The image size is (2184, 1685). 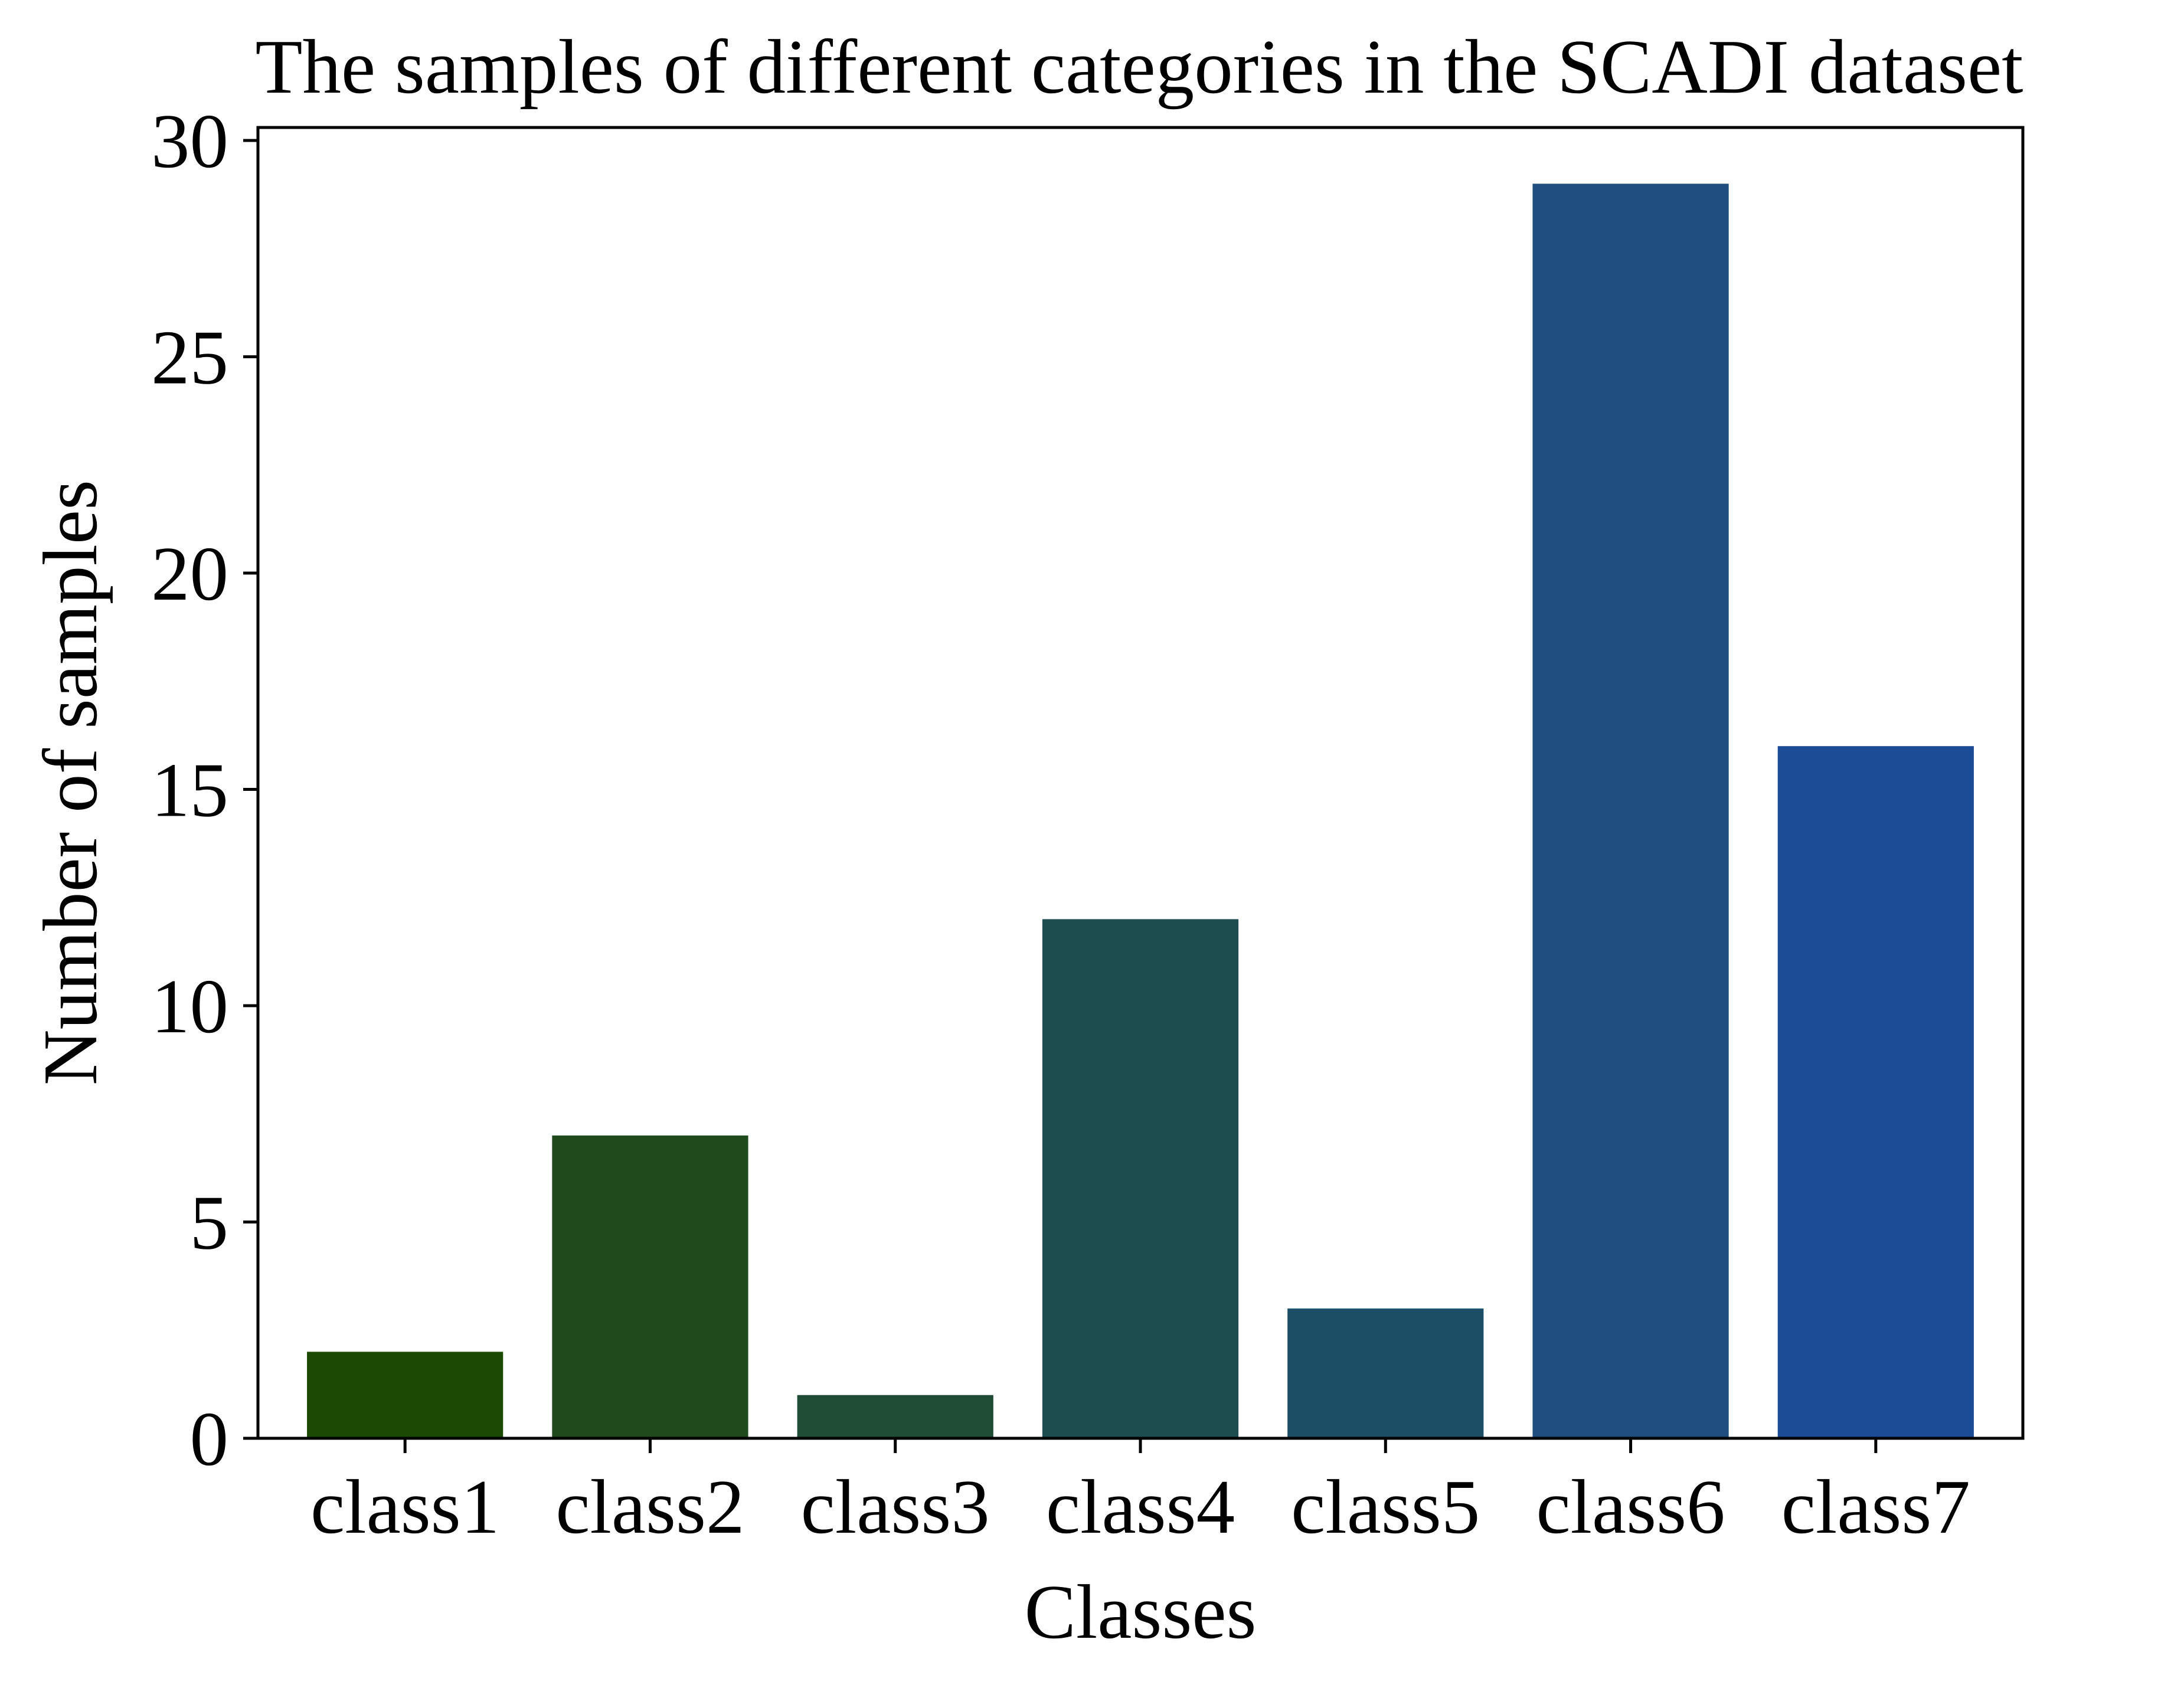 What do you see at coordinates (209, 1222) in the screenshot?
I see `y-tick-label: 5` at bounding box center [209, 1222].